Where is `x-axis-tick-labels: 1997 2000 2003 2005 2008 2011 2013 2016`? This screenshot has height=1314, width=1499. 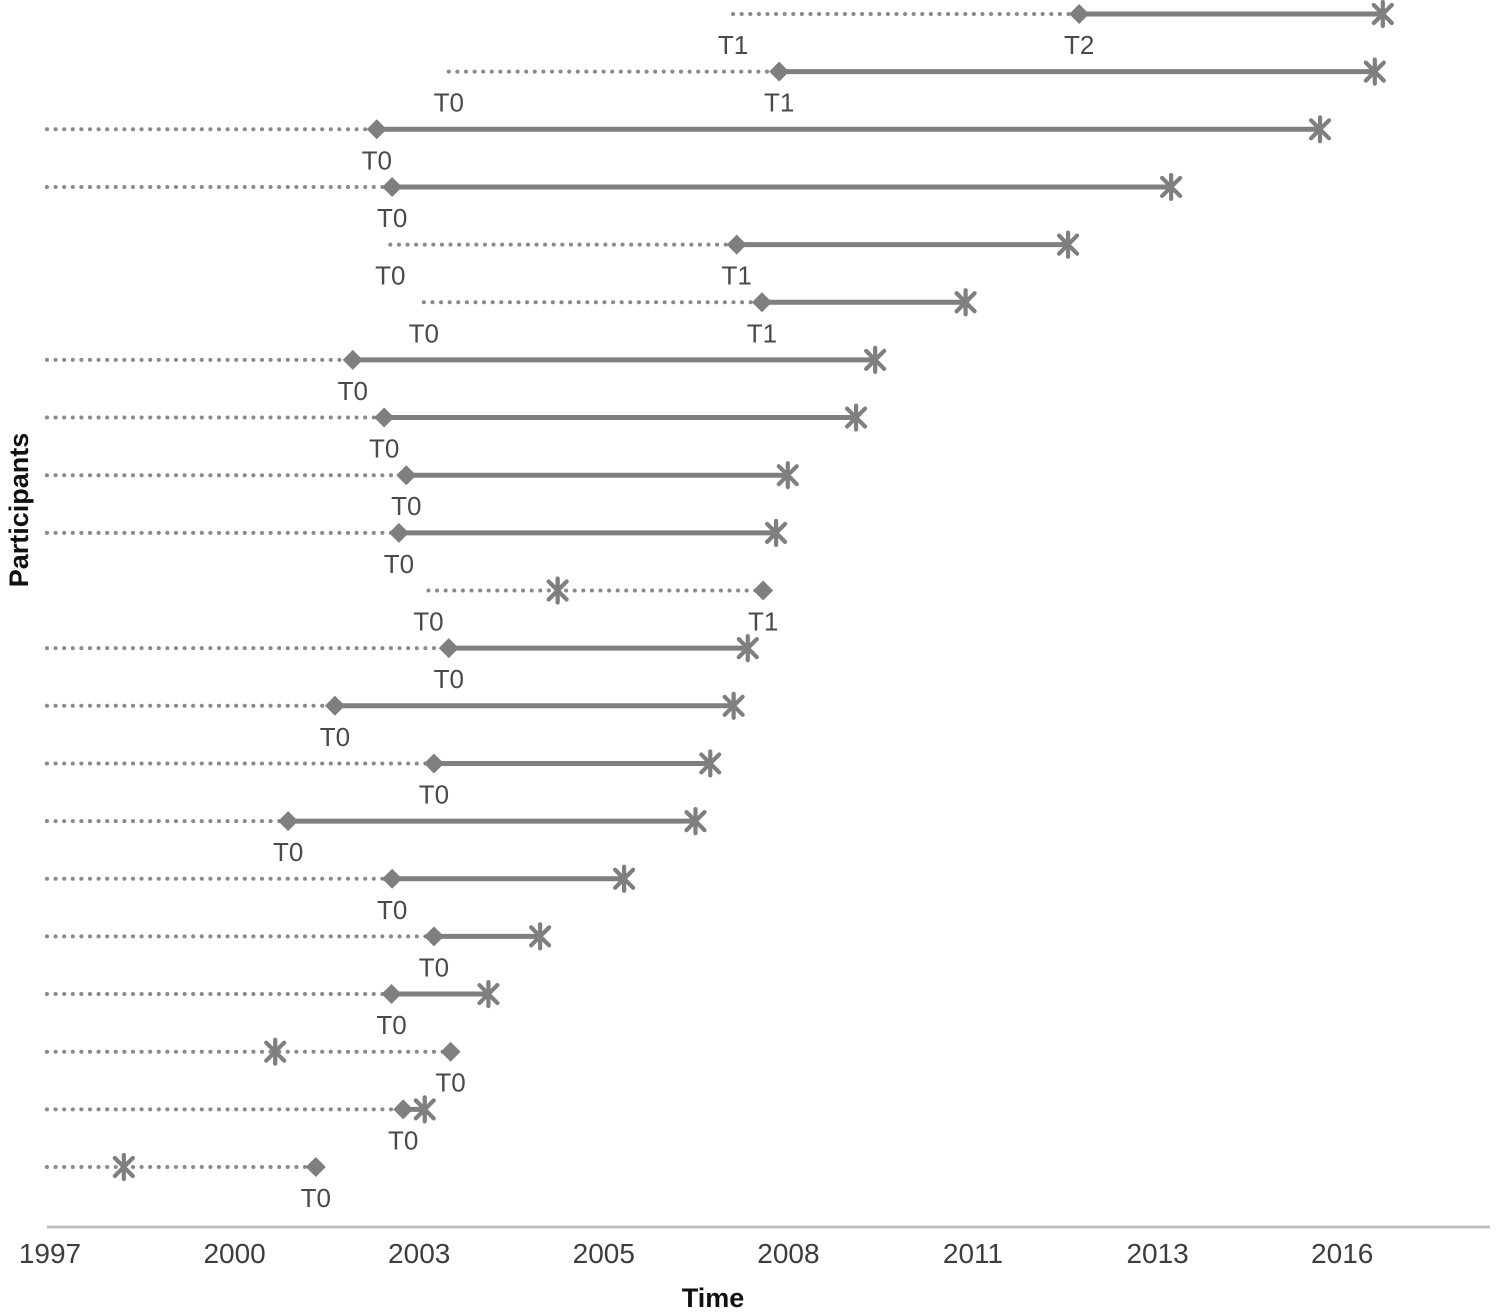 x-axis-tick-labels: 1997 2000 2003 2005 2008 2011 2013 2016 is located at coordinates (696, 1253).